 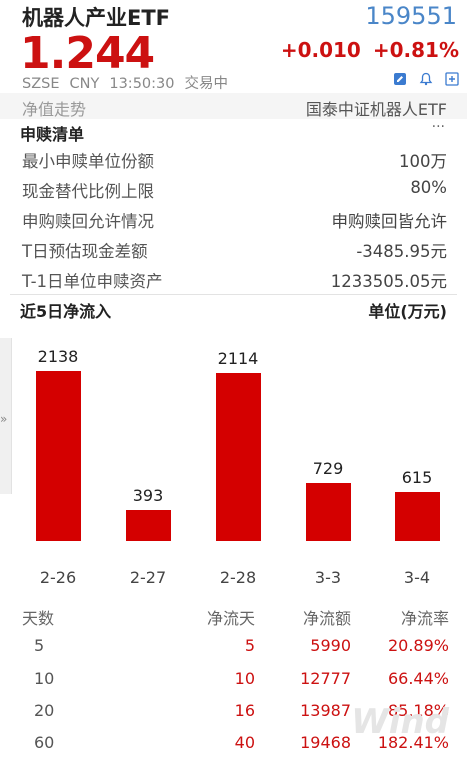 What do you see at coordinates (206, 84) in the screenshot?
I see `trading-status: 交易中` at bounding box center [206, 84].